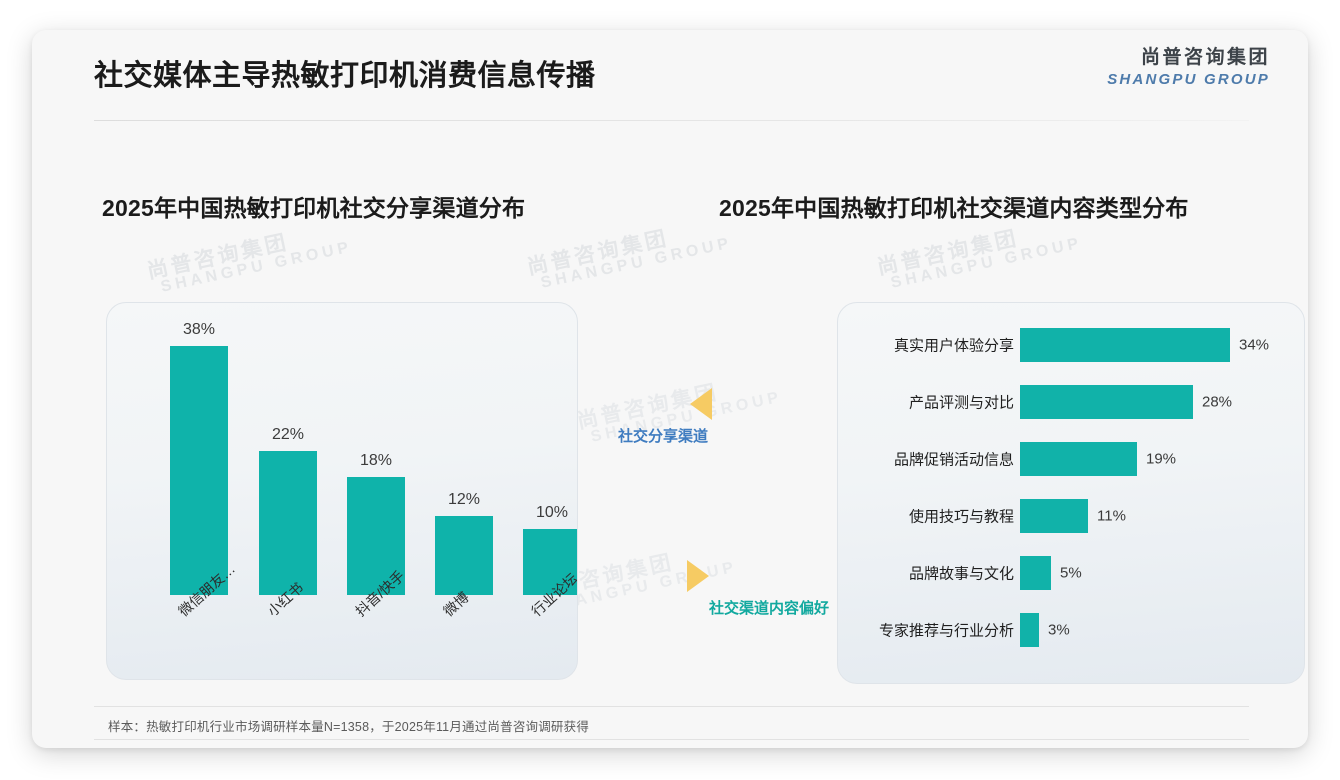 This screenshot has height=780, width=1340. I want to click on column-value-label: 12%, so click(464, 499).